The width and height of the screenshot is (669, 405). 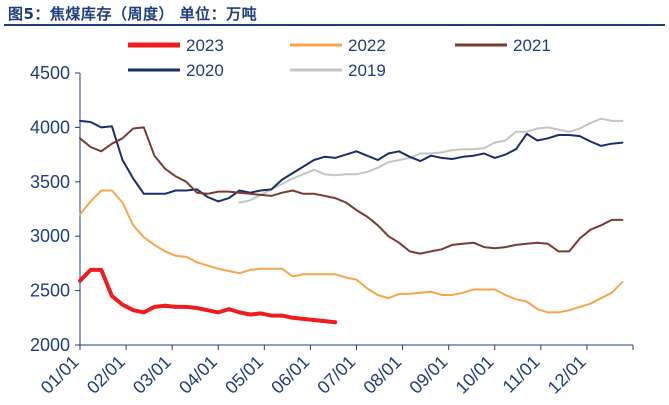 I want to click on x-tick-label: 09/01, so click(x=429, y=375).